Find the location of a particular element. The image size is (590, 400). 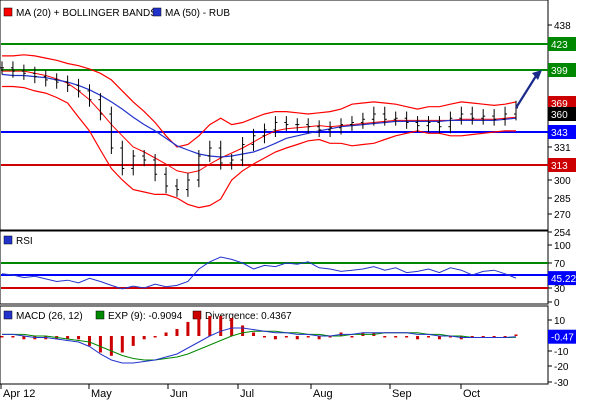

rsi-value-label-box is located at coordinates (562, 278).